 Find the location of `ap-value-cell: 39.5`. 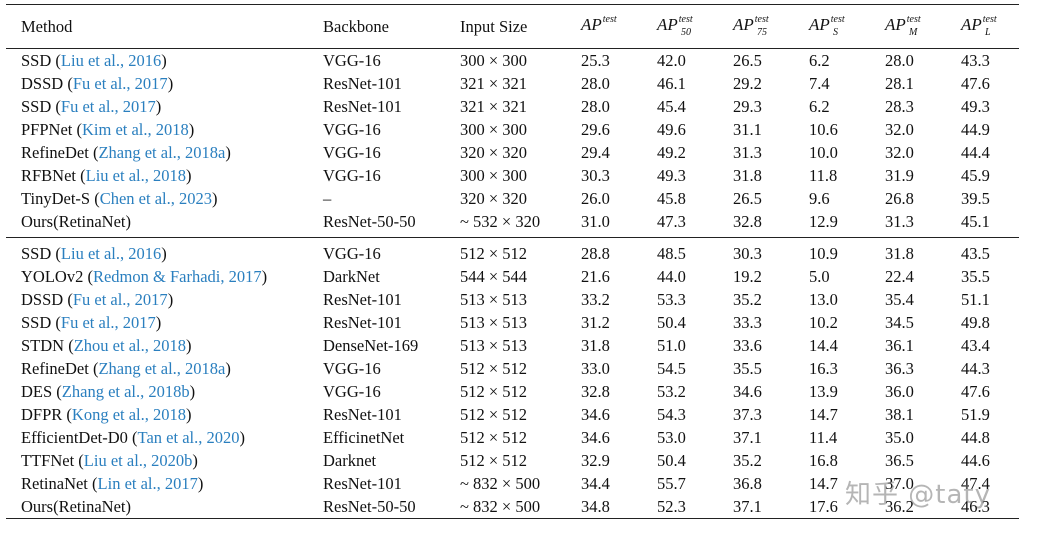

ap-value-cell: 39.5 is located at coordinates (975, 198).